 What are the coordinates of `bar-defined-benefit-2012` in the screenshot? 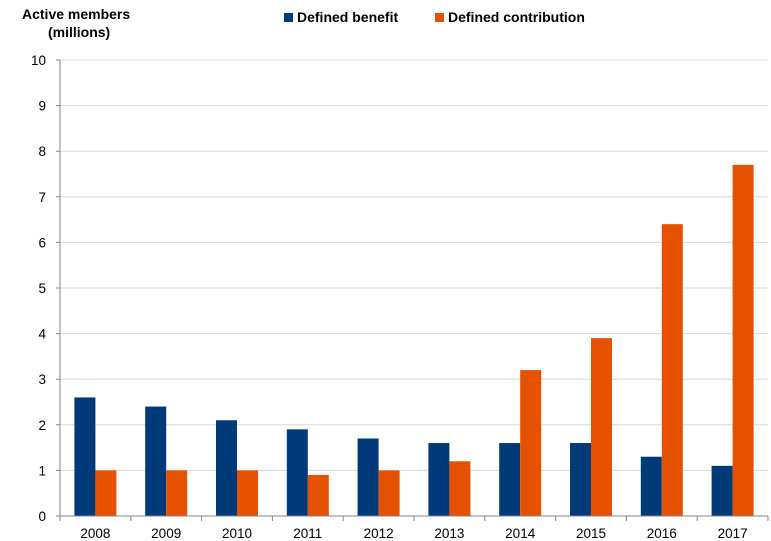 It's located at (368, 477).